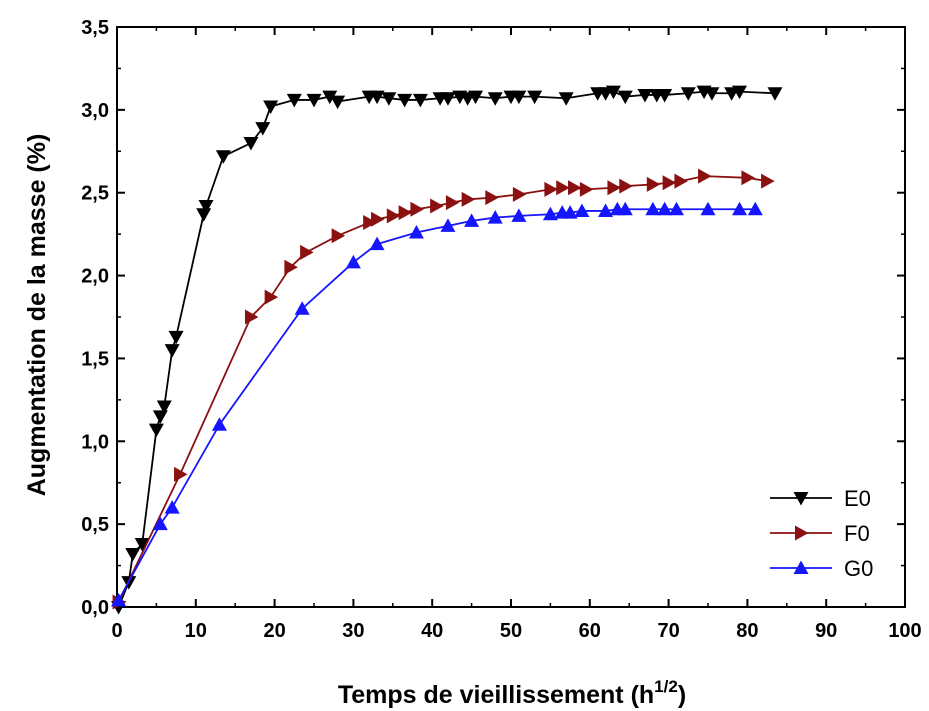 This screenshot has width=929, height=711. Describe the element at coordinates (353, 631) in the screenshot. I see `x-tick-label: 30` at that location.